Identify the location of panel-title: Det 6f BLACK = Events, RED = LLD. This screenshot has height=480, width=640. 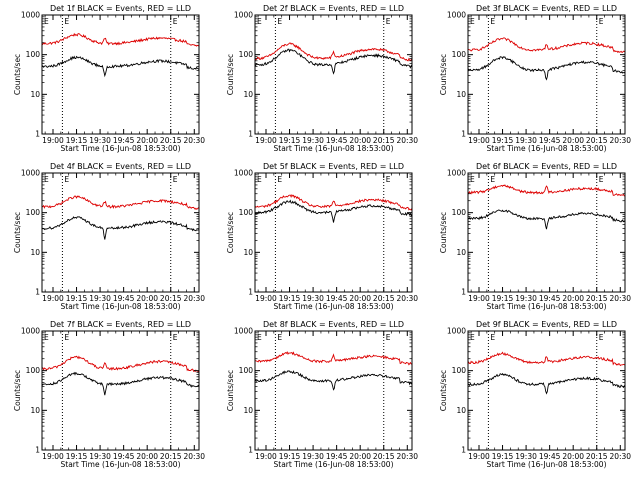
(546, 166).